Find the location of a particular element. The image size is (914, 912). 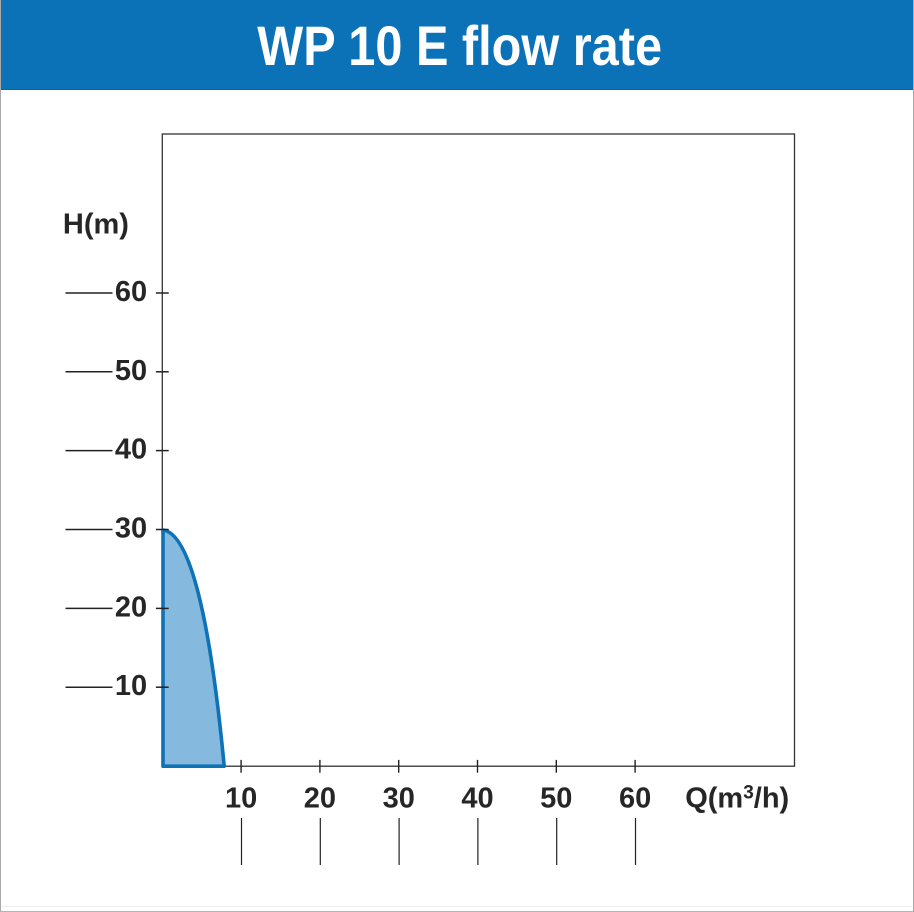

svg-text: H(m) is located at coordinates (96, 224).